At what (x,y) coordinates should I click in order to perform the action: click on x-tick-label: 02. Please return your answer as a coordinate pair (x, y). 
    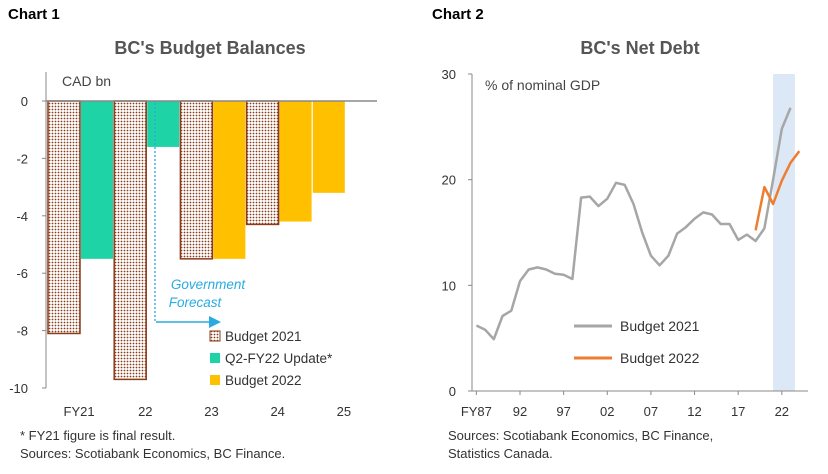
    Looking at the image, I should click on (607, 411).